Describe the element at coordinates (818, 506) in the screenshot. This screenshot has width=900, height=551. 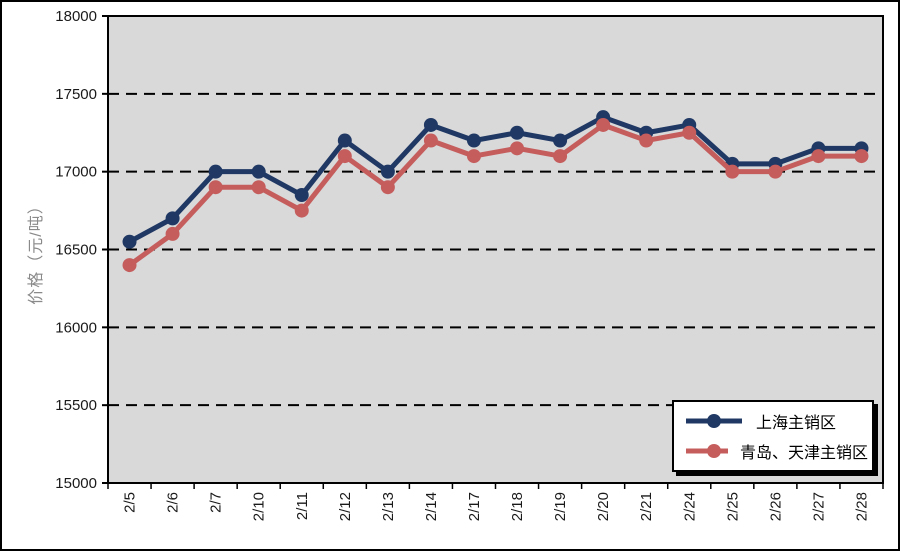
I see `x-tick-label: 2/27` at that location.